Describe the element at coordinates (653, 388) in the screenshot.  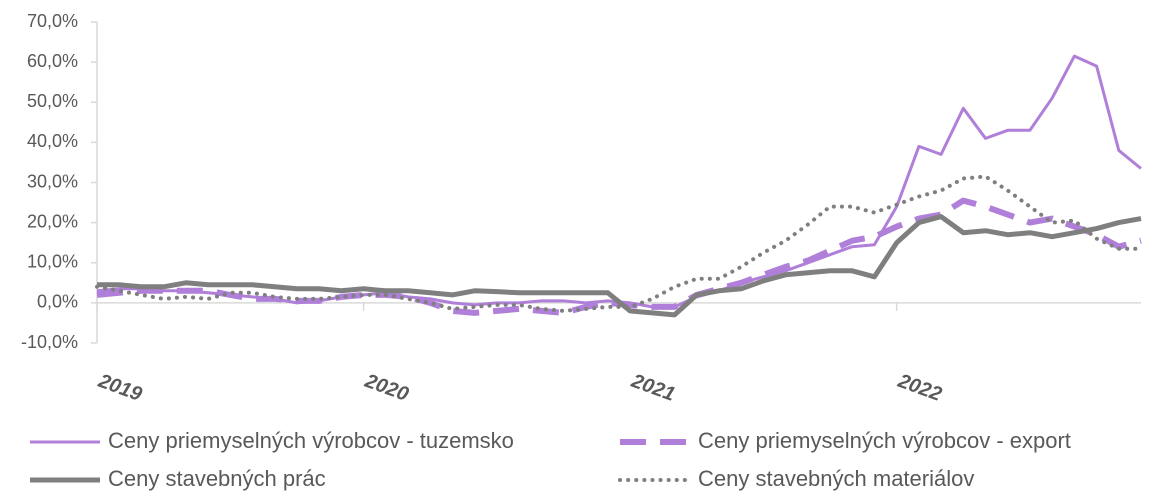
I see `x-tick-label: 2021` at that location.